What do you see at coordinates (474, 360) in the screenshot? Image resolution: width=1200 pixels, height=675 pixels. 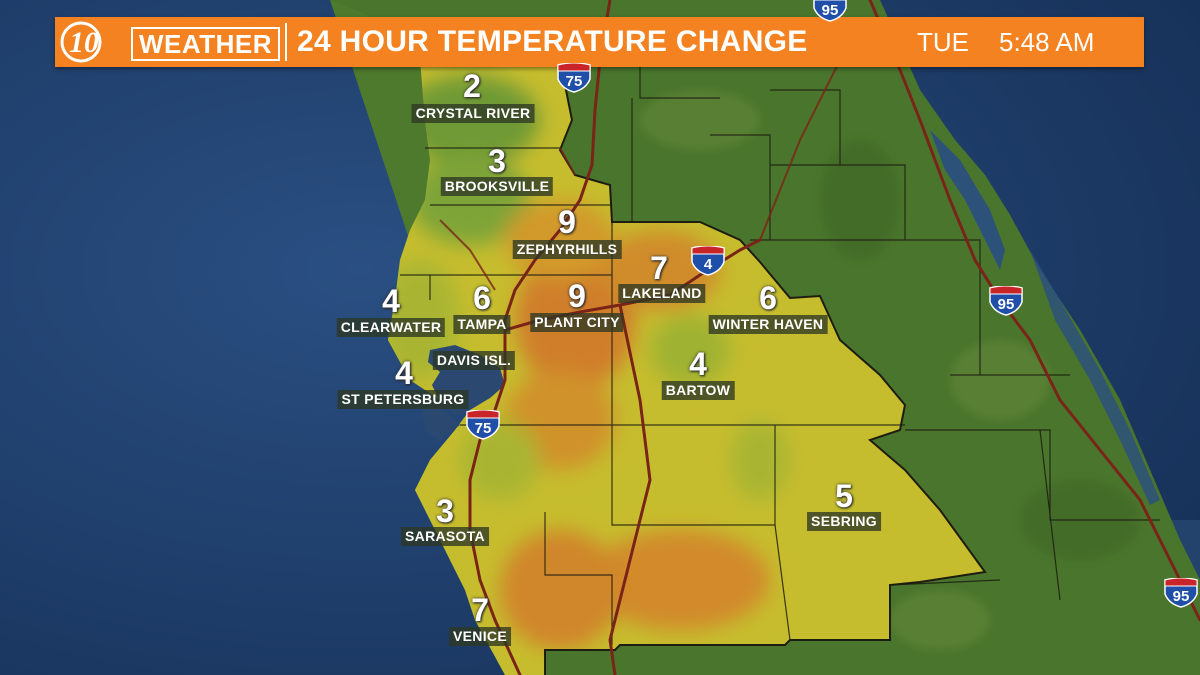 I see `city-label-davis-island: DAVIS ISL.` at bounding box center [474, 360].